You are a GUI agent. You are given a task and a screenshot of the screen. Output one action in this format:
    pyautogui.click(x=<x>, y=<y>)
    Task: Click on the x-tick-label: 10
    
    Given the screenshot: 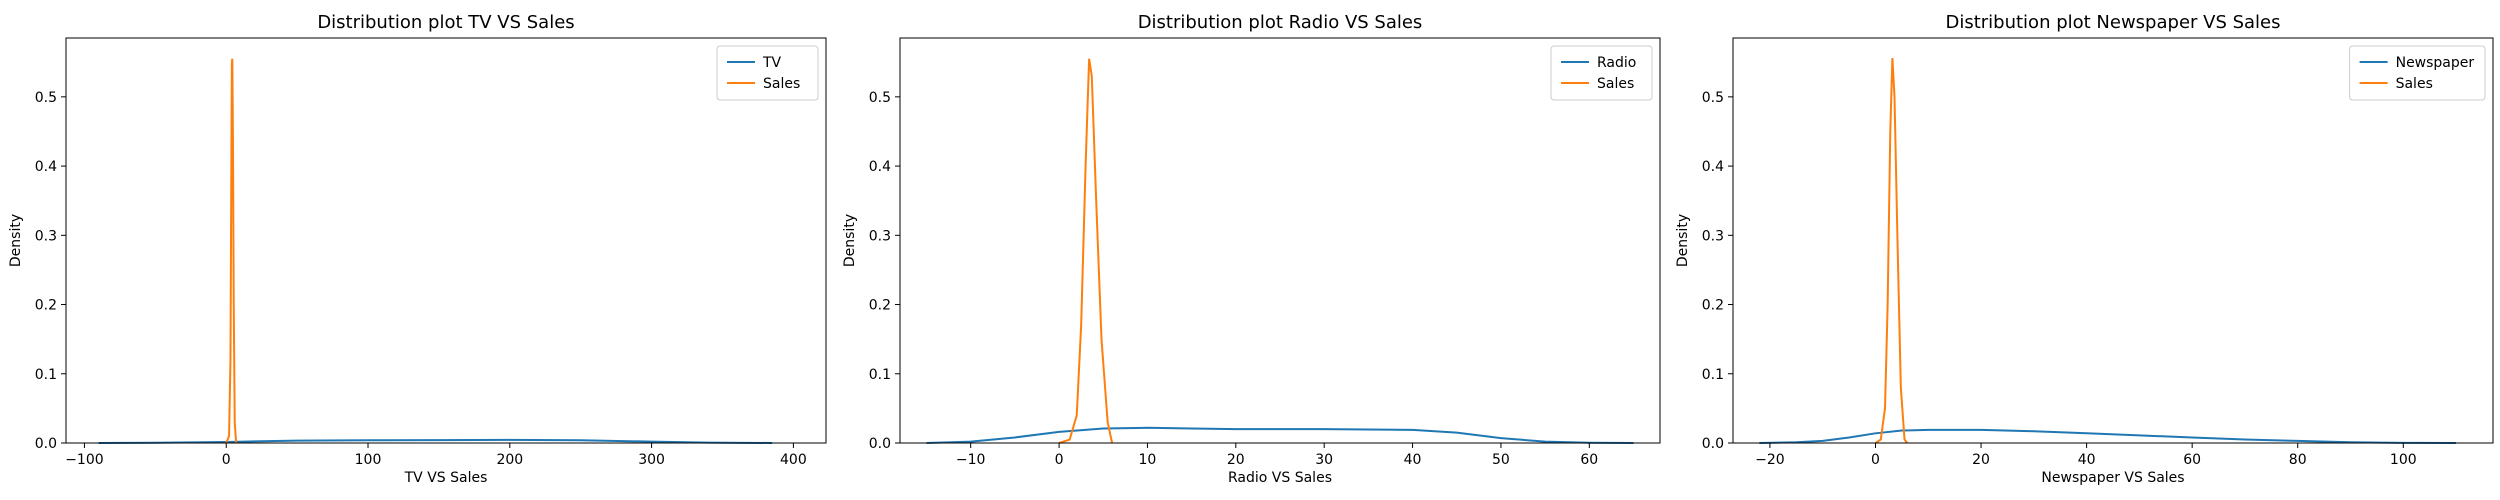 What is the action you would take?
    pyautogui.click(x=1148, y=460)
    